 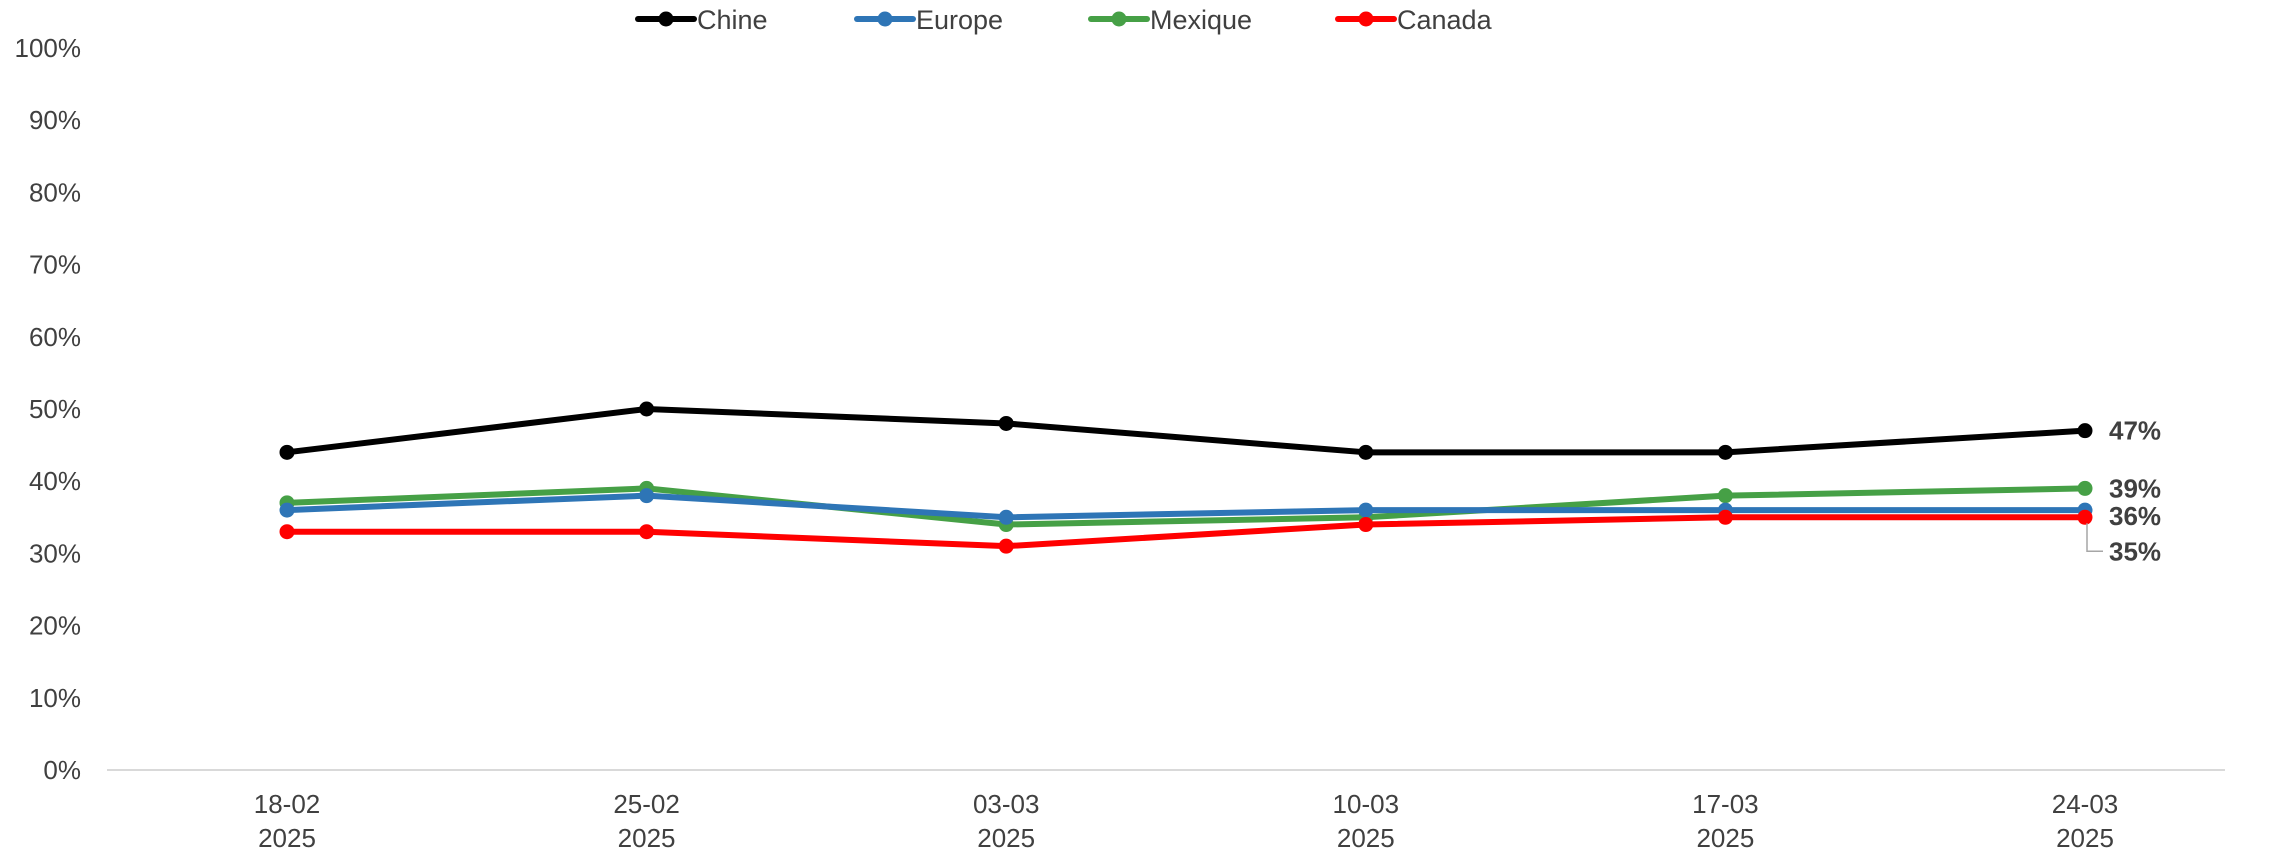 What do you see at coordinates (2135, 488) in the screenshot?
I see `end-label-mexique: 39%` at bounding box center [2135, 488].